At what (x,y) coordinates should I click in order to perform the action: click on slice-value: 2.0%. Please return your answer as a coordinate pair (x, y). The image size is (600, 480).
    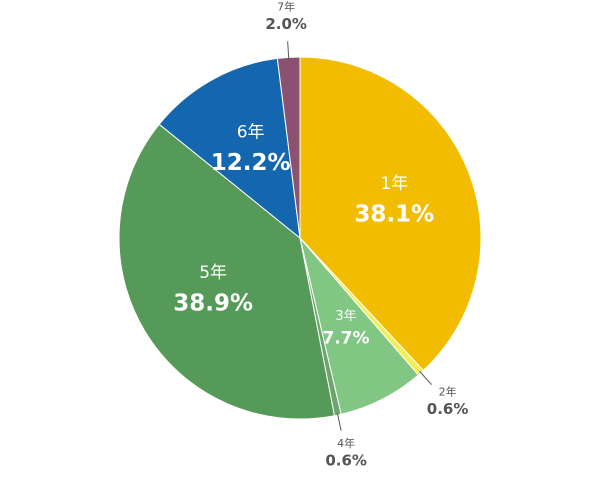
    Looking at the image, I should click on (286, 24).